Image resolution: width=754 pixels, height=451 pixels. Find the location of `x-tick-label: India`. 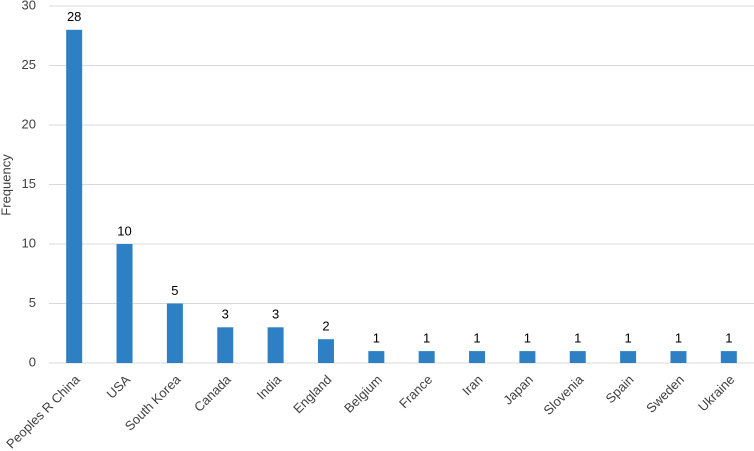

x-tick-label: India is located at coordinates (269, 386).